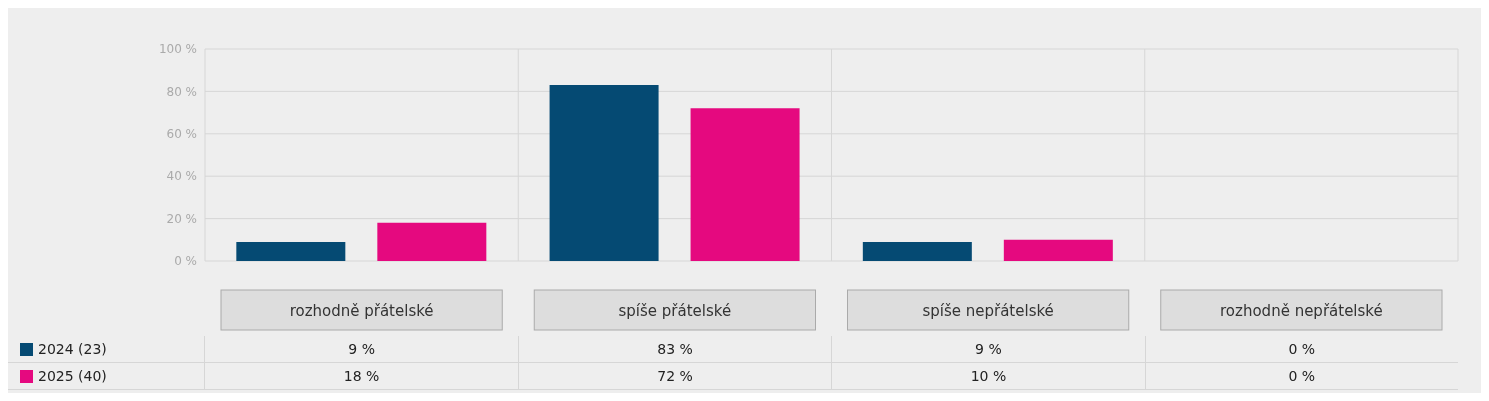 This screenshot has width=1489, height=401. I want to click on y-tick-label: 80 %, so click(181, 91).